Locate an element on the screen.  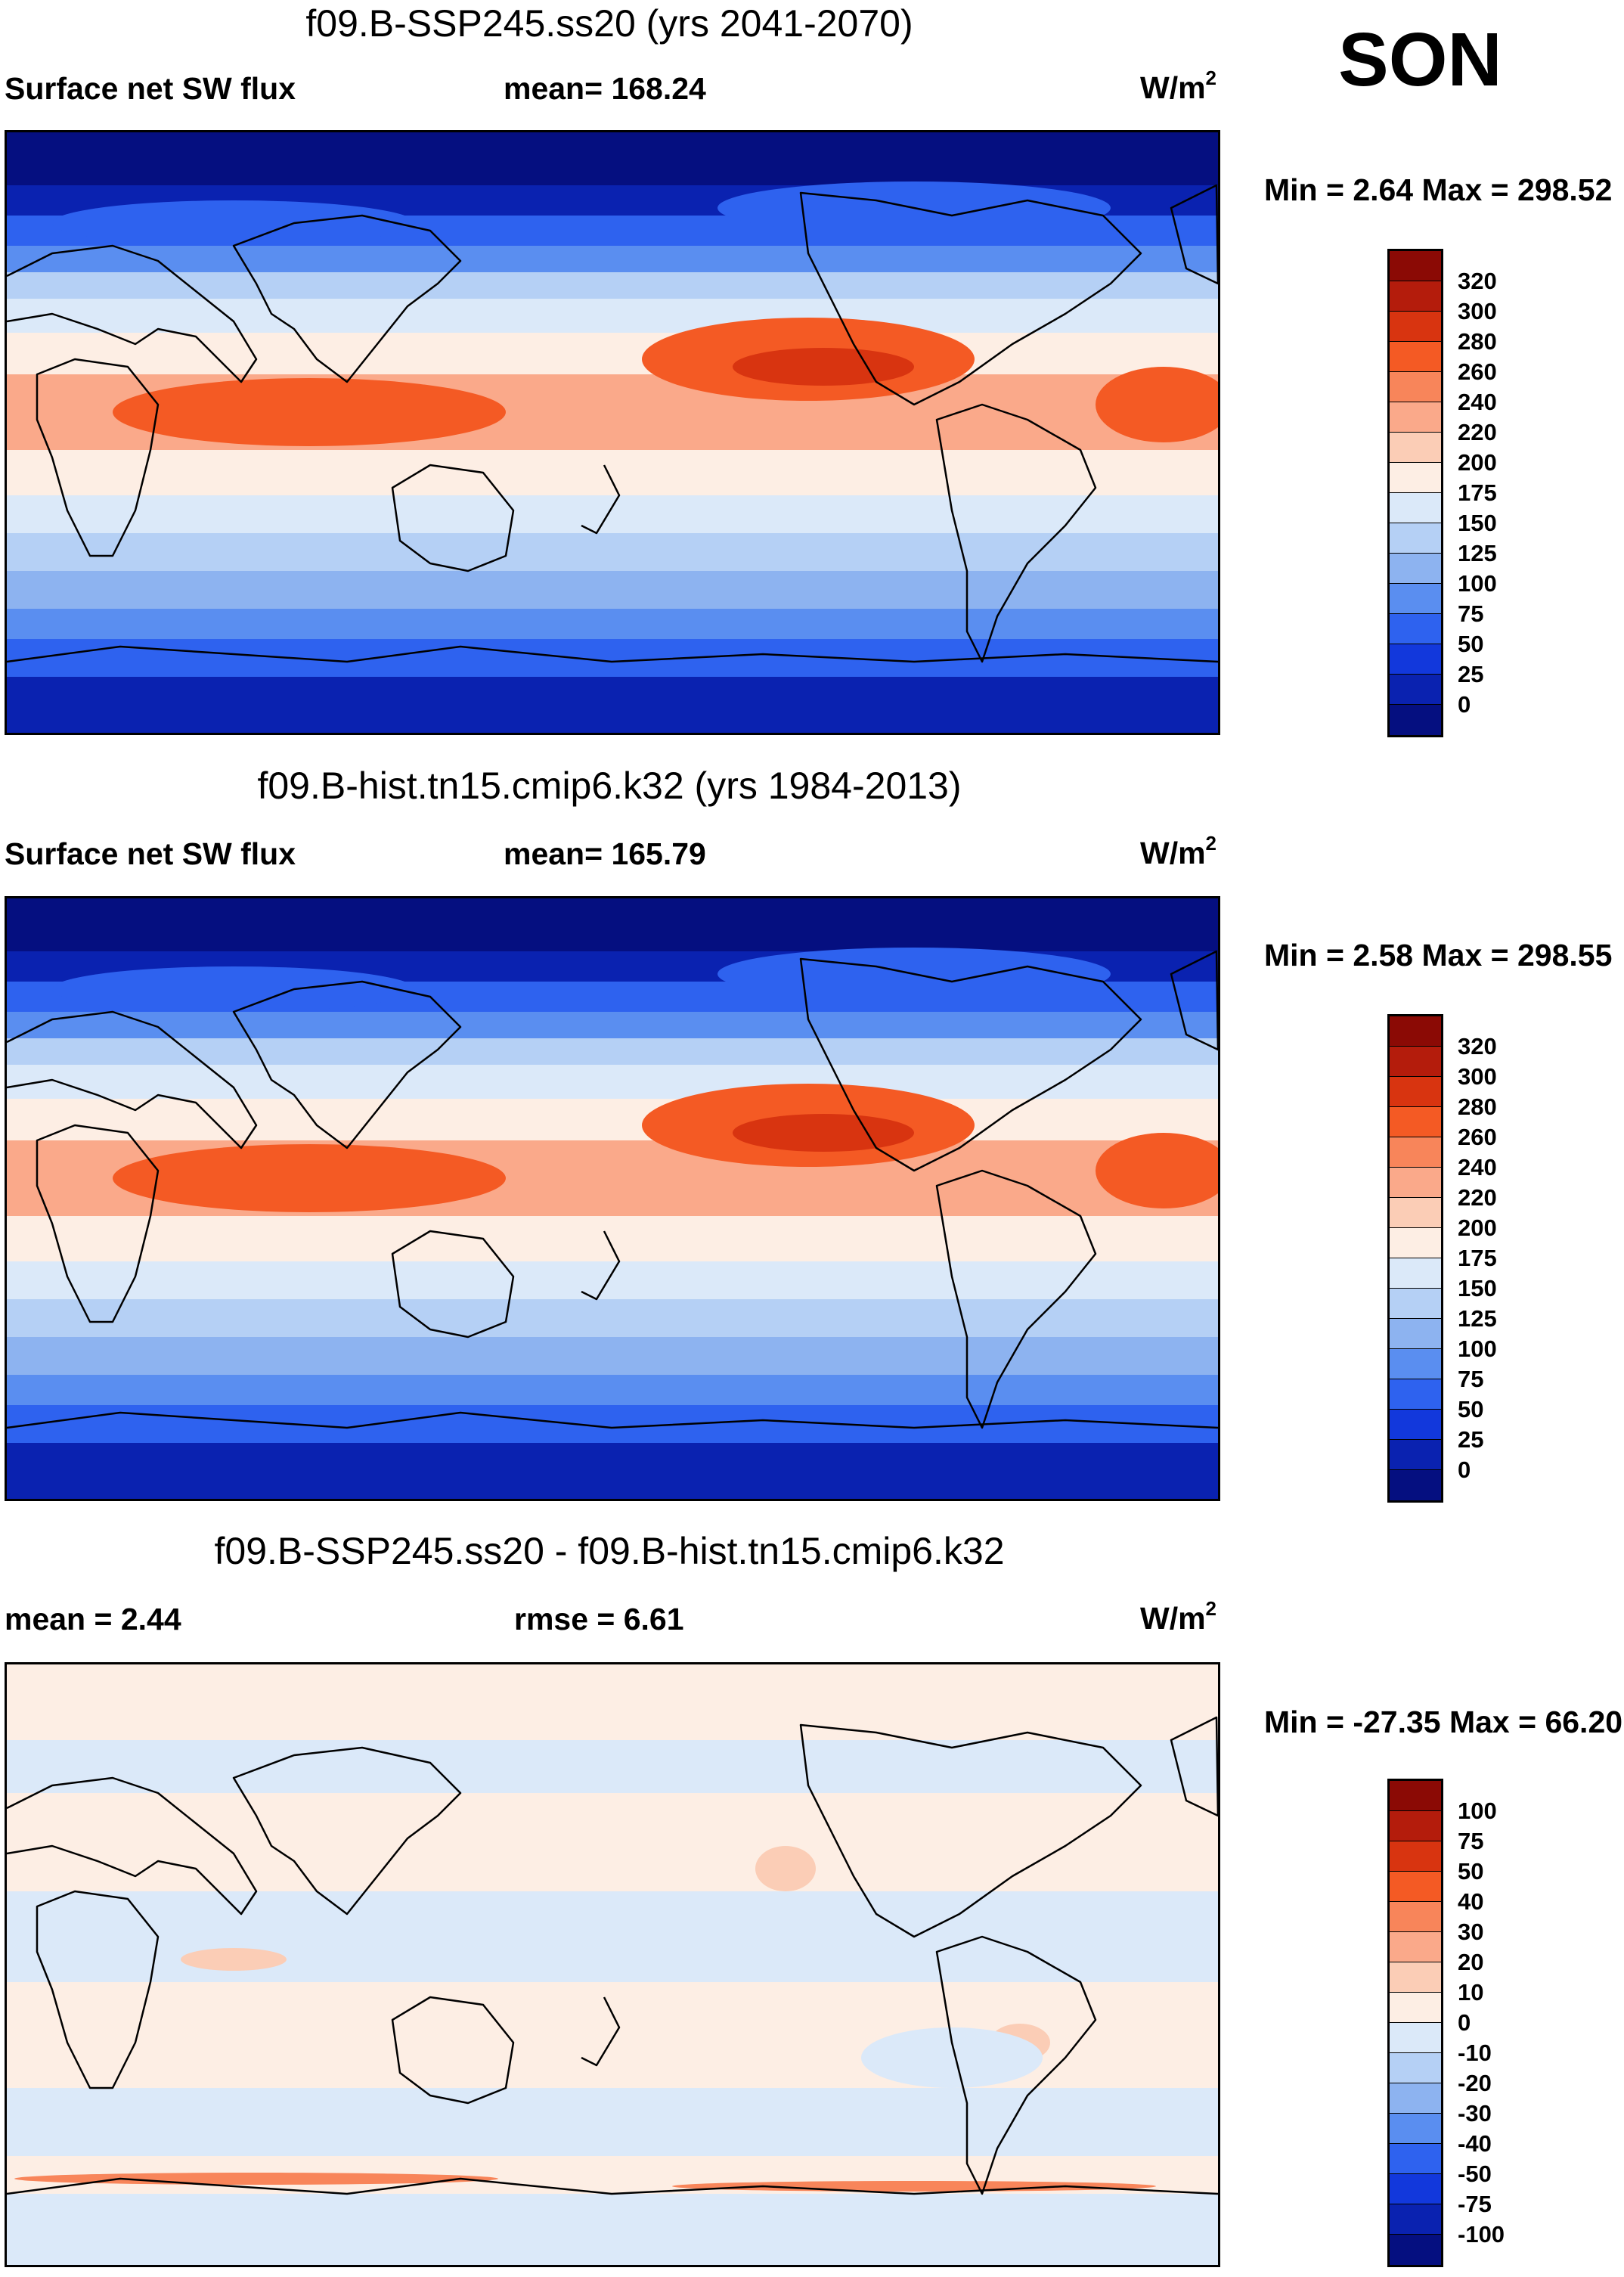
colorbar-tick-label: 75 is located at coordinates (1471, 613).